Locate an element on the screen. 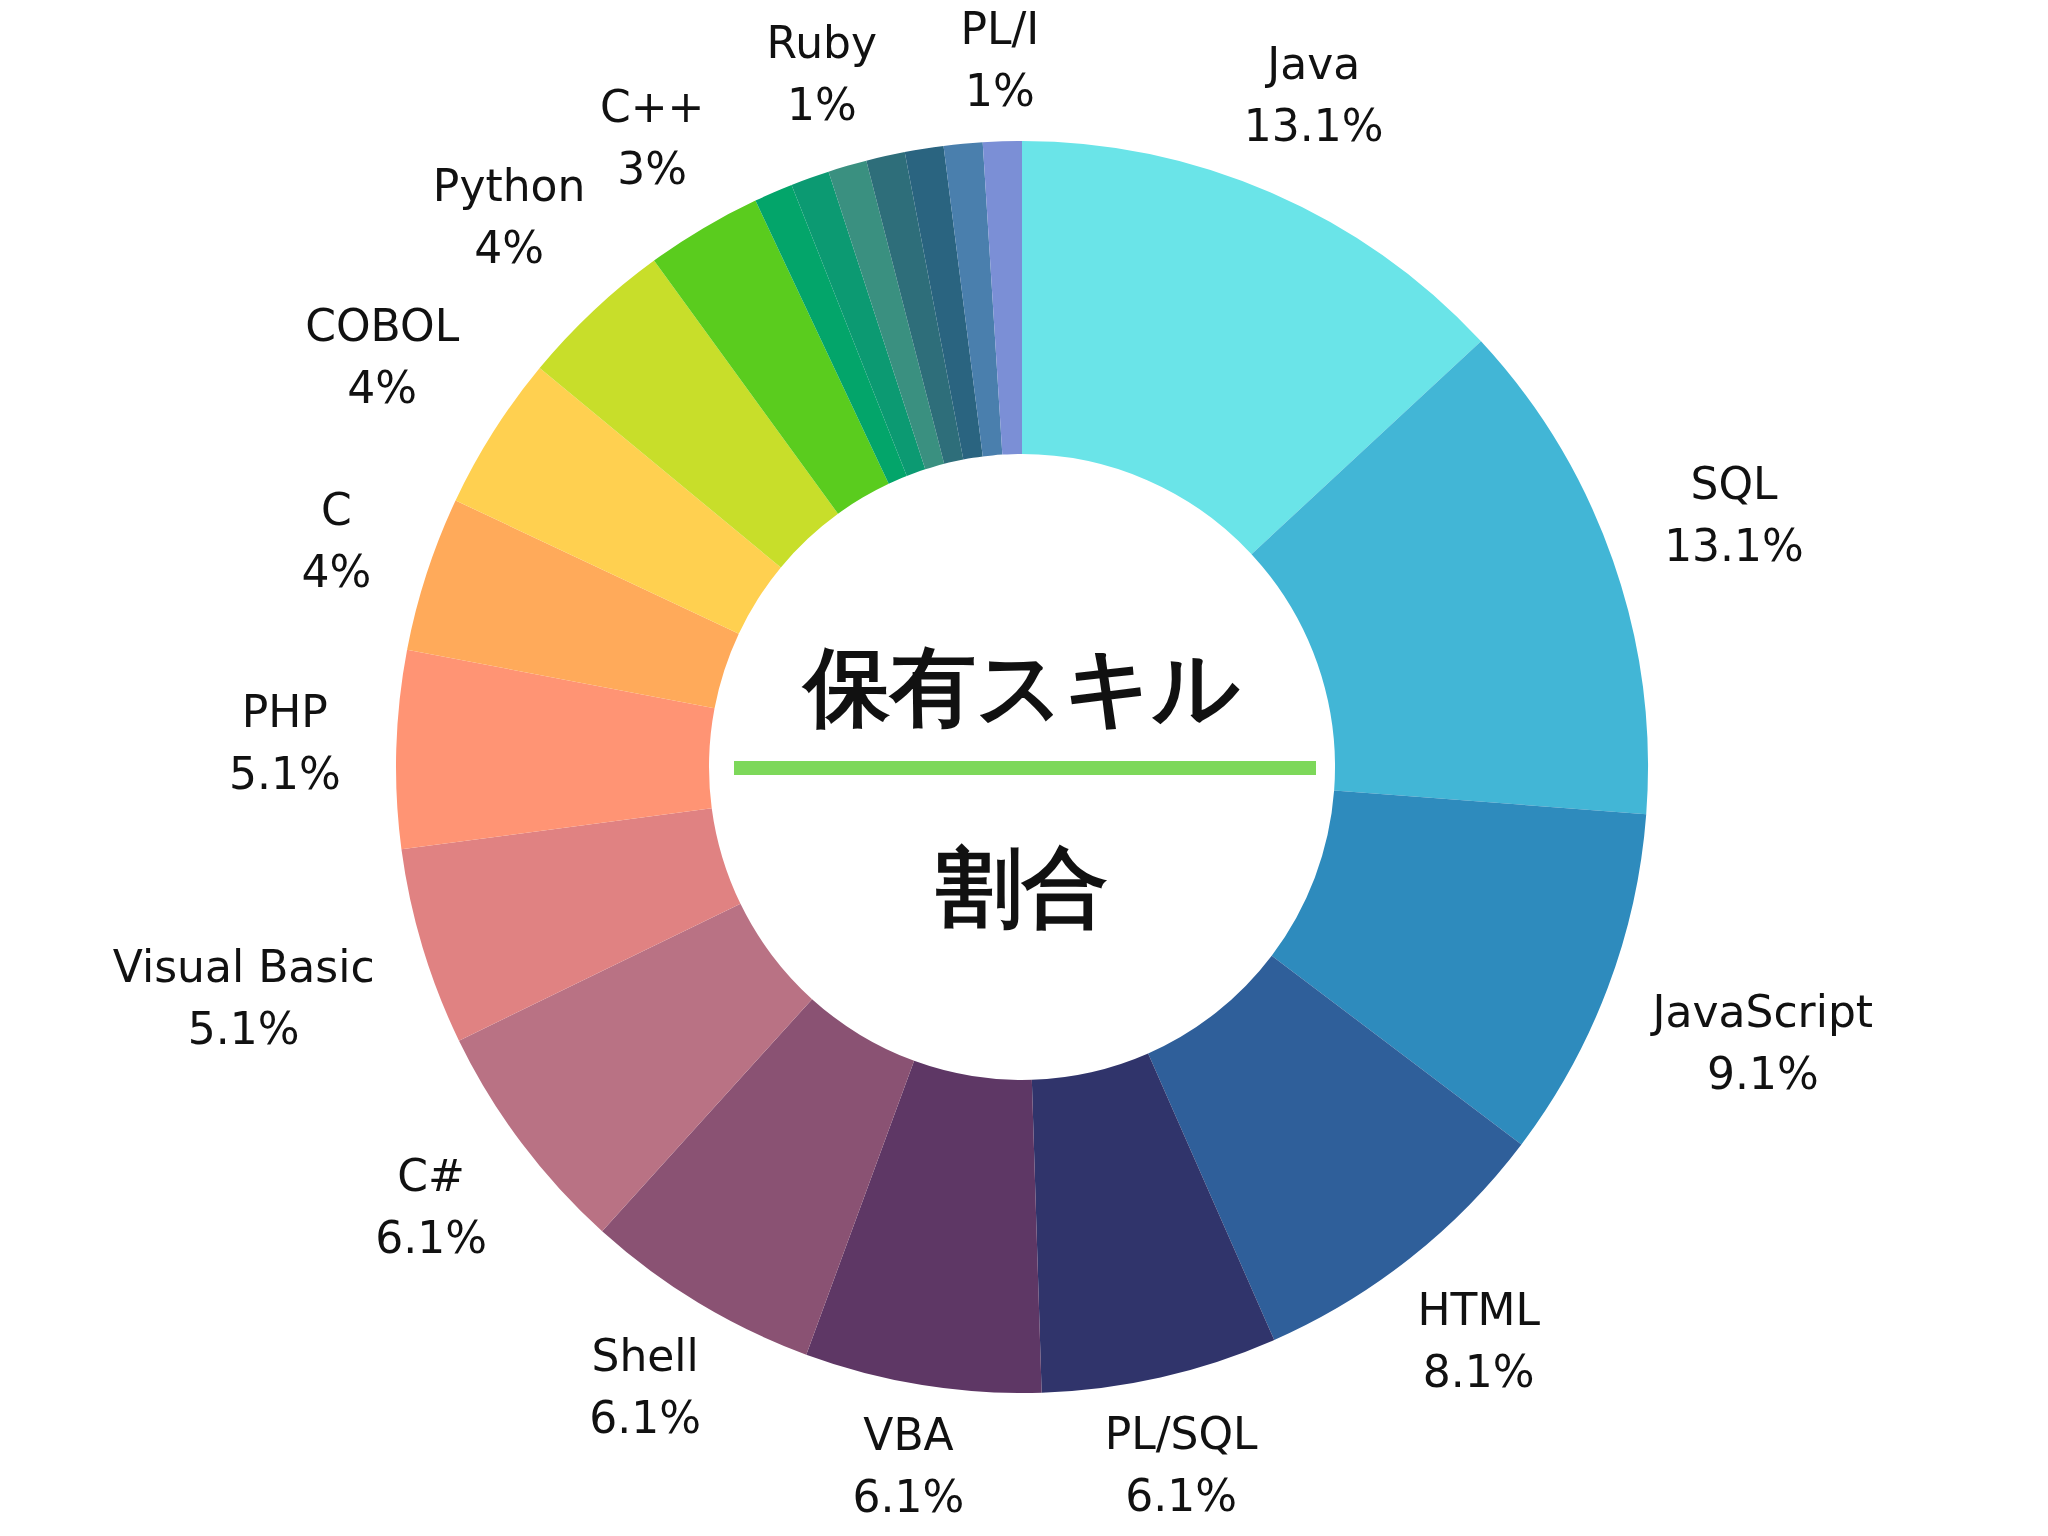 Image resolution: width=2048 pixels, height=1536 pixels. text: 保有スキル is located at coordinates (1021, 687).